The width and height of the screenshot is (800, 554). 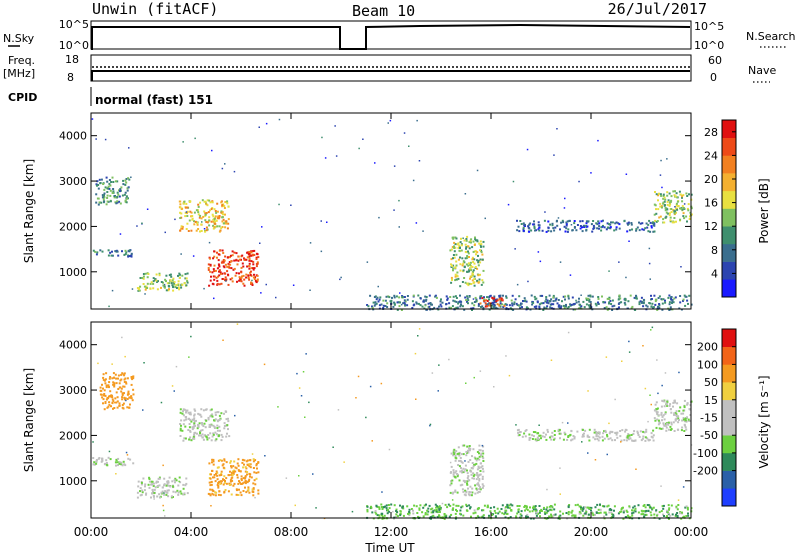 What do you see at coordinates (707, 364) in the screenshot?
I see `colorbar-tick-label: 100` at bounding box center [707, 364].